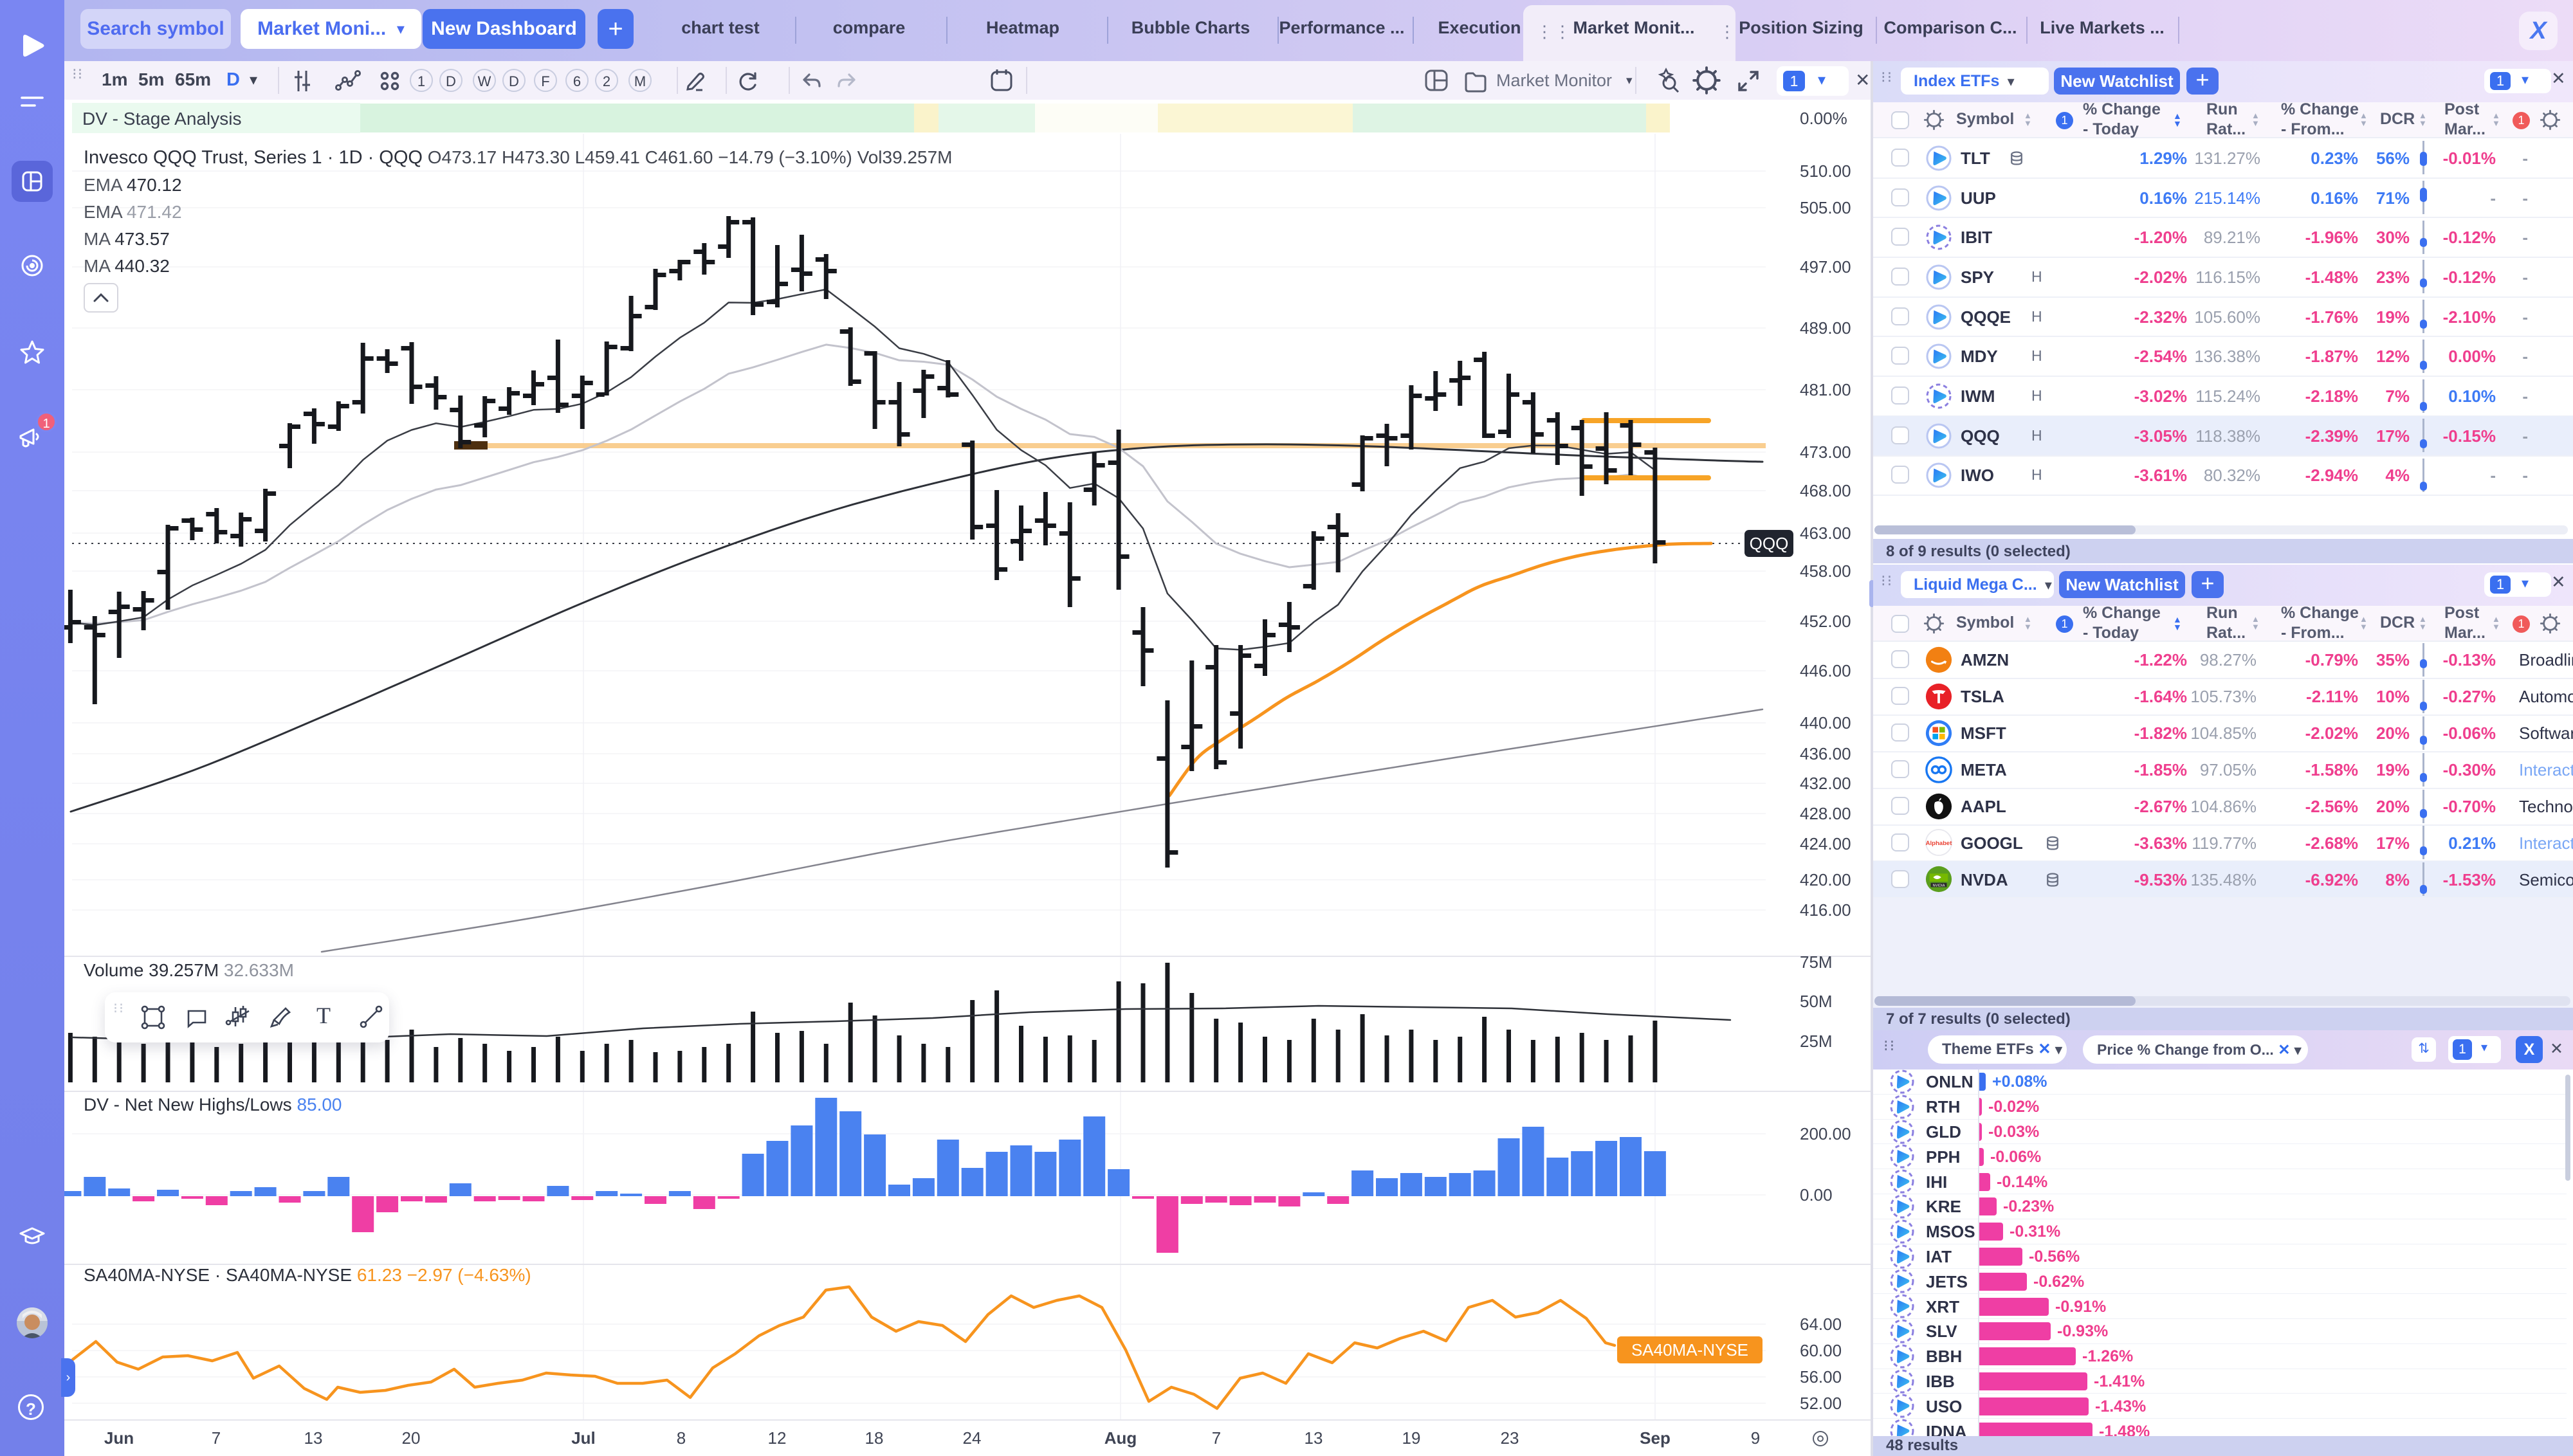 This screenshot has width=2573, height=1456. What do you see at coordinates (1938, 885) in the screenshot?
I see `svg-text: NVIDIA` at bounding box center [1938, 885].